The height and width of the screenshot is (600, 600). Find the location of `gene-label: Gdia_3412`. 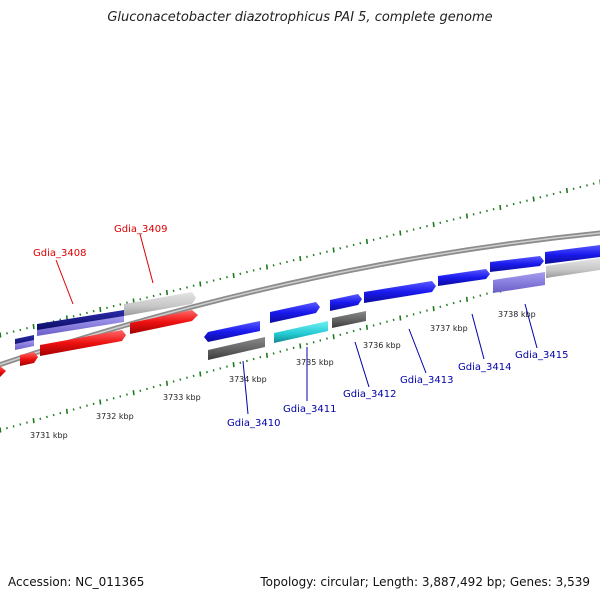

gene-label: Gdia_3412 is located at coordinates (369, 394).